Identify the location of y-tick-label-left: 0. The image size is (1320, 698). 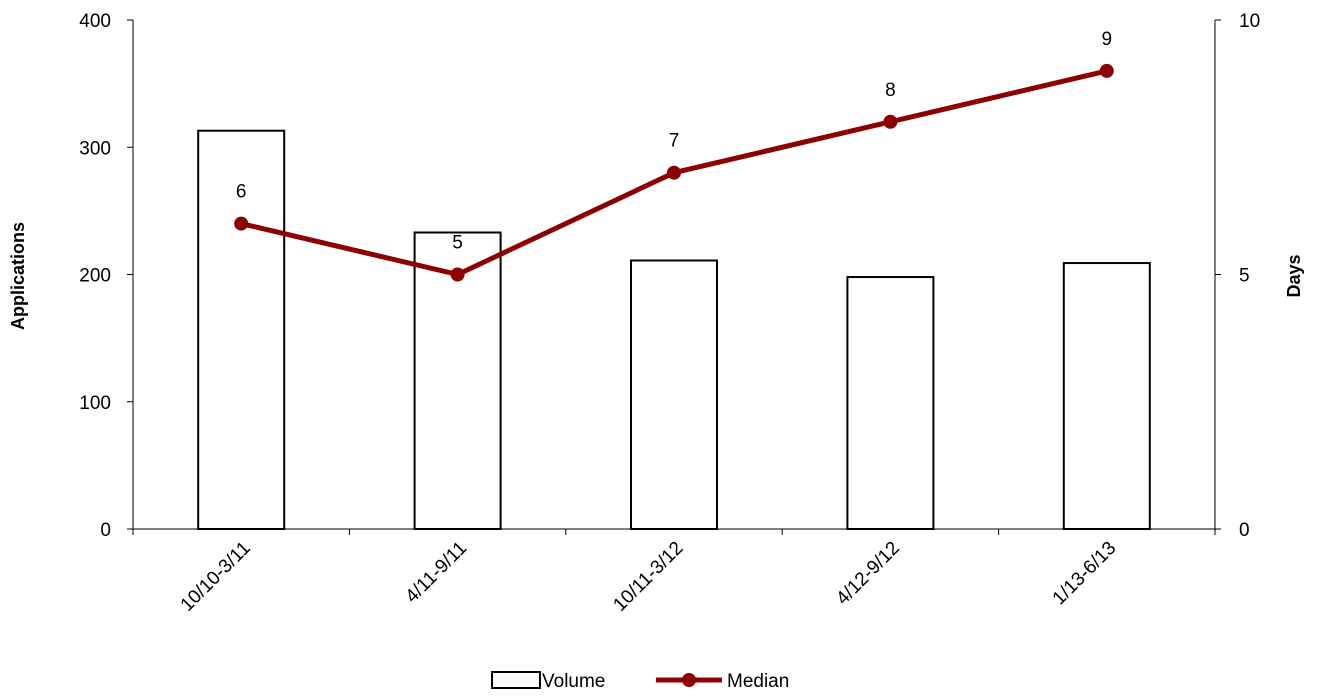
(105, 530).